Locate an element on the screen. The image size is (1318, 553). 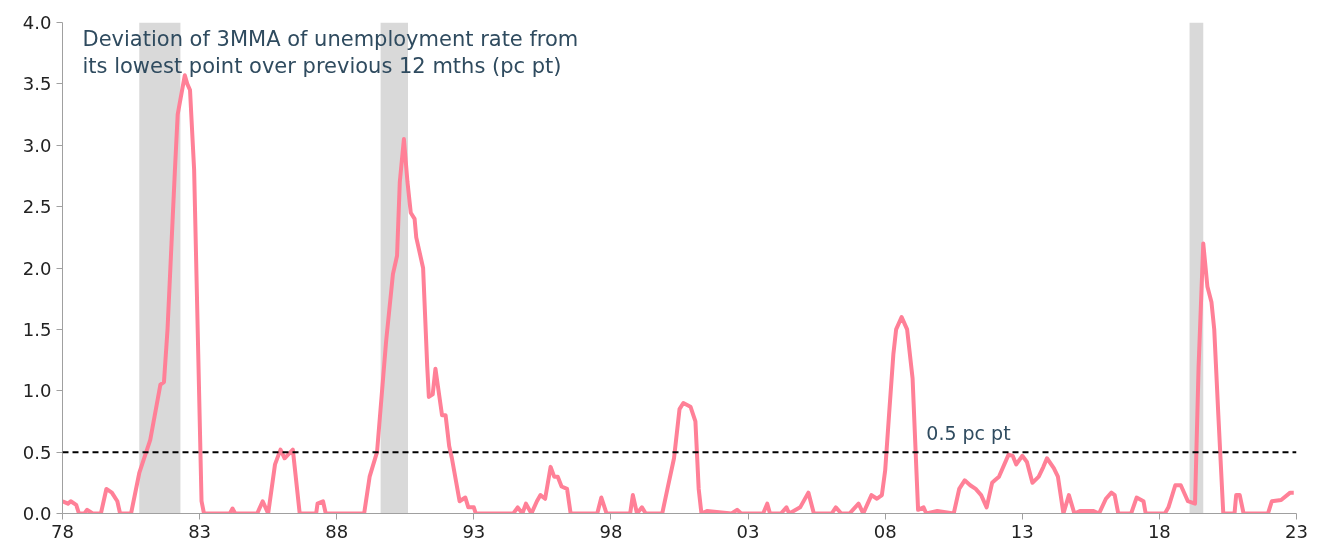
x-tick-label: 03 is located at coordinates (748, 531).